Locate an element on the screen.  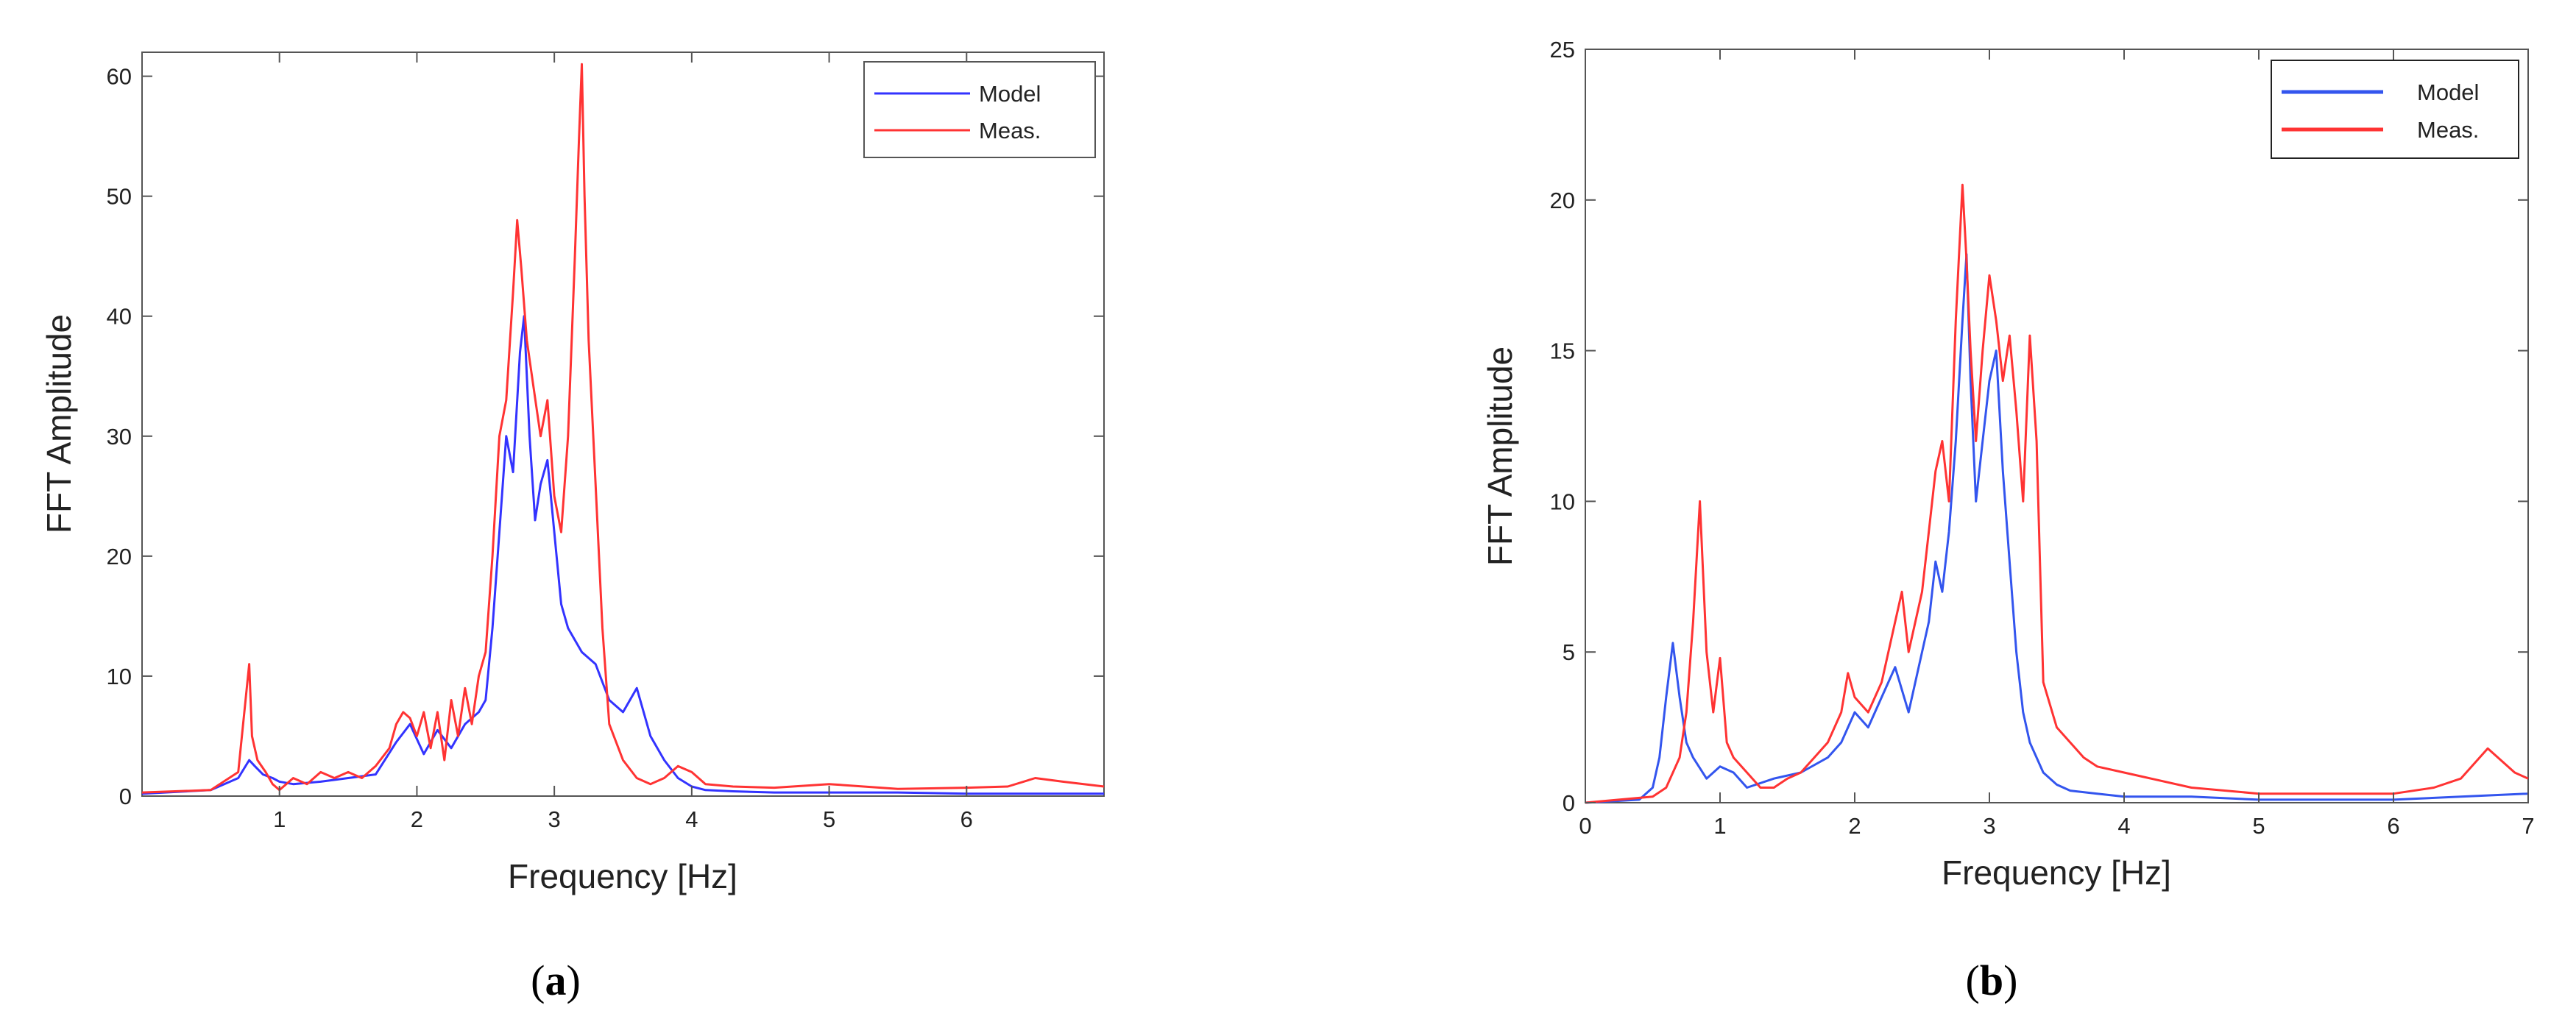
y-tick-label-b: 15 is located at coordinates (1562, 351).